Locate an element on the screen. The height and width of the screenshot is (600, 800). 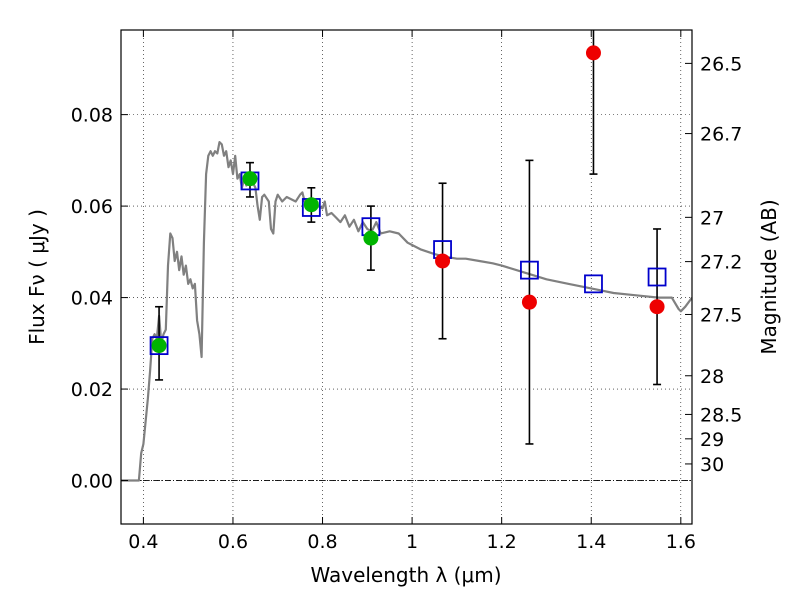
x-tick-label: 1 is located at coordinates (412, 542).